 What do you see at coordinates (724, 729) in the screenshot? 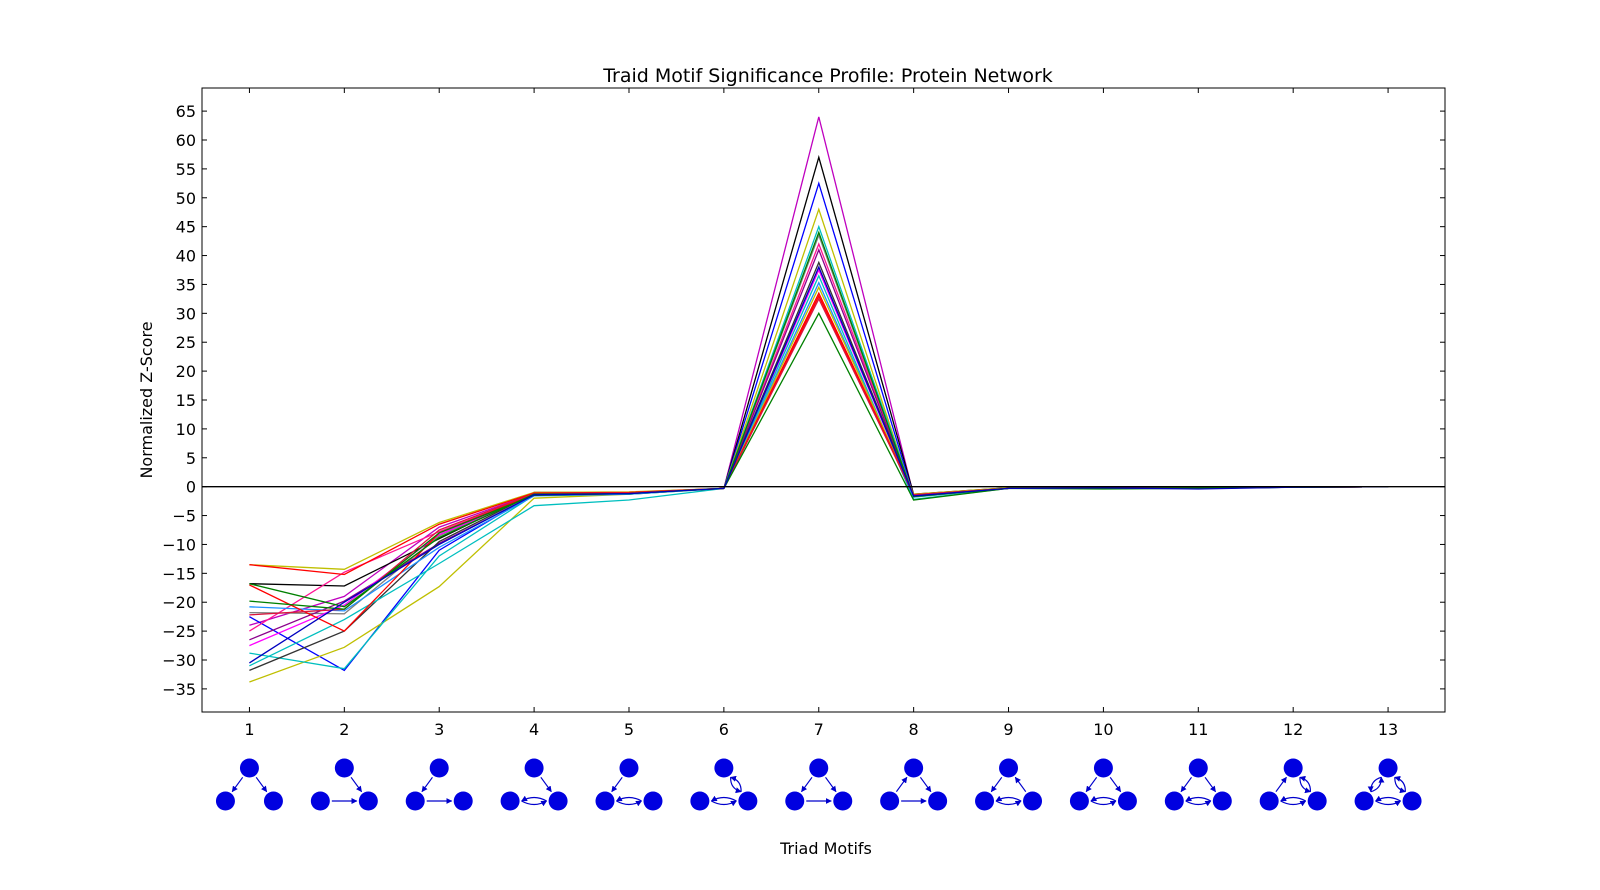
I see `x-tick-label: 6` at bounding box center [724, 729].